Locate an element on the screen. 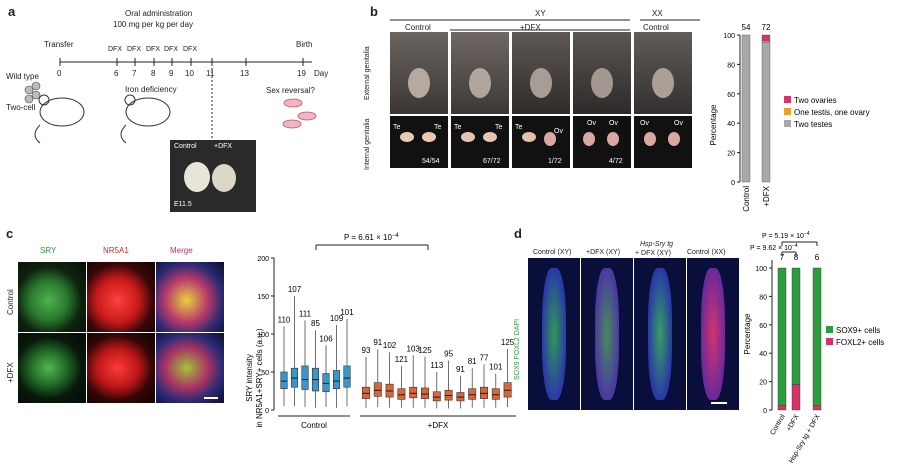 This screenshot has width=900, height=474. d-p2: P = 9.62 × 10 is located at coordinates (771, 248).